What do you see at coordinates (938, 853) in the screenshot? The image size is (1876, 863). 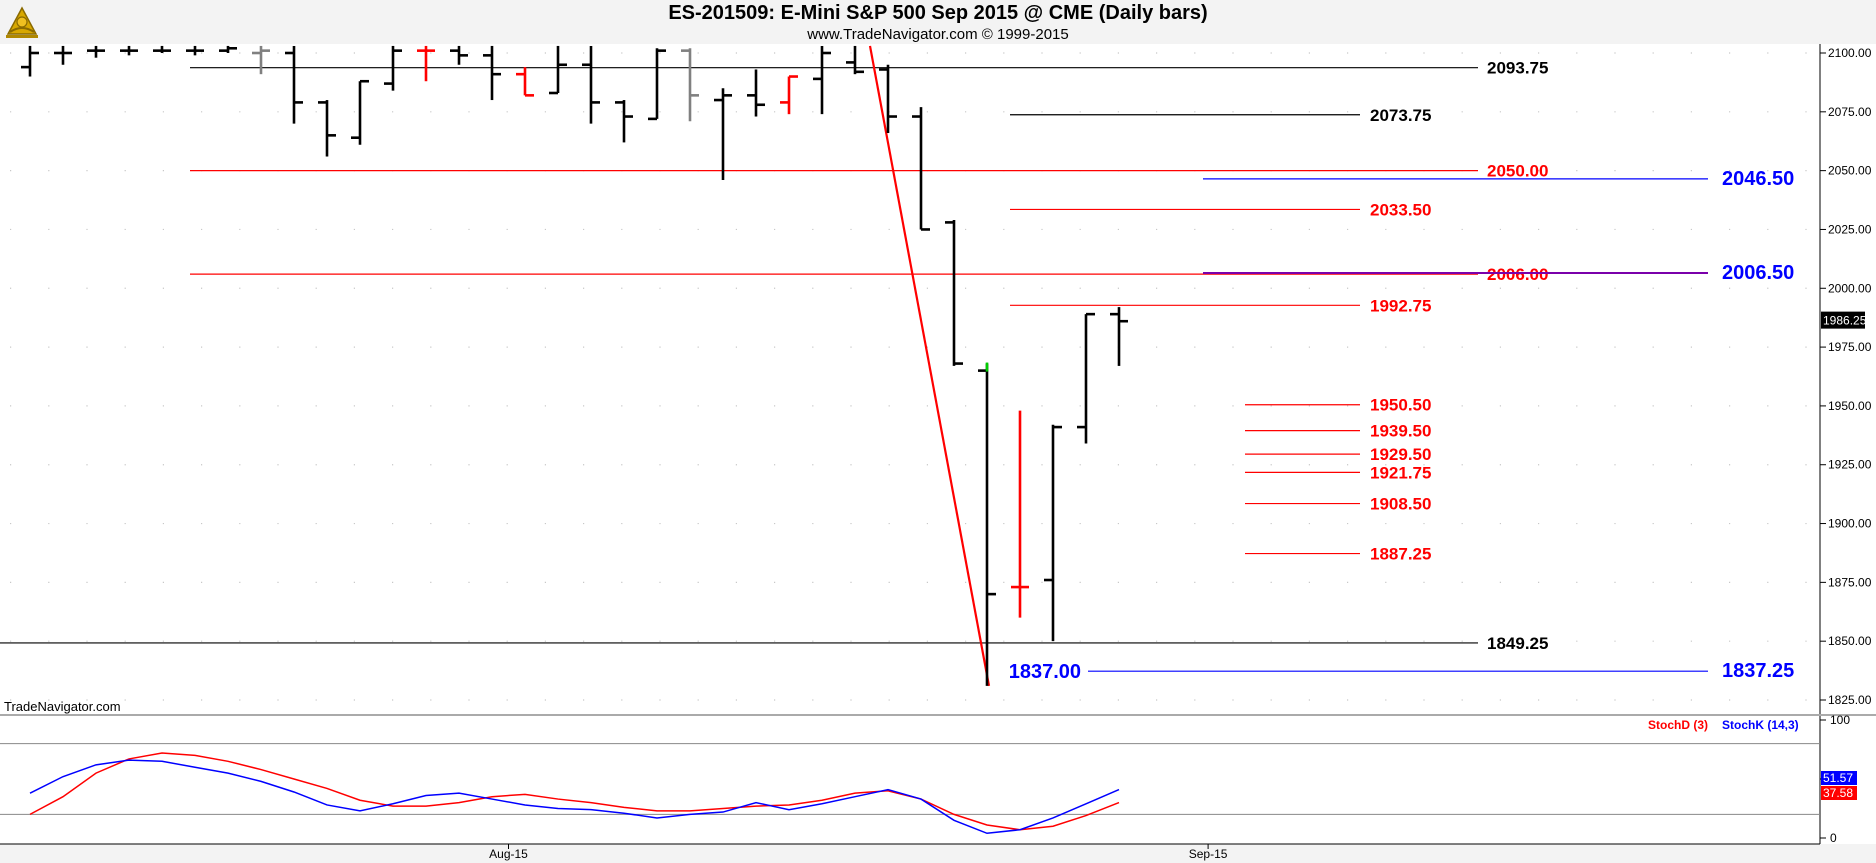 I see `x-axis-background` at bounding box center [938, 853].